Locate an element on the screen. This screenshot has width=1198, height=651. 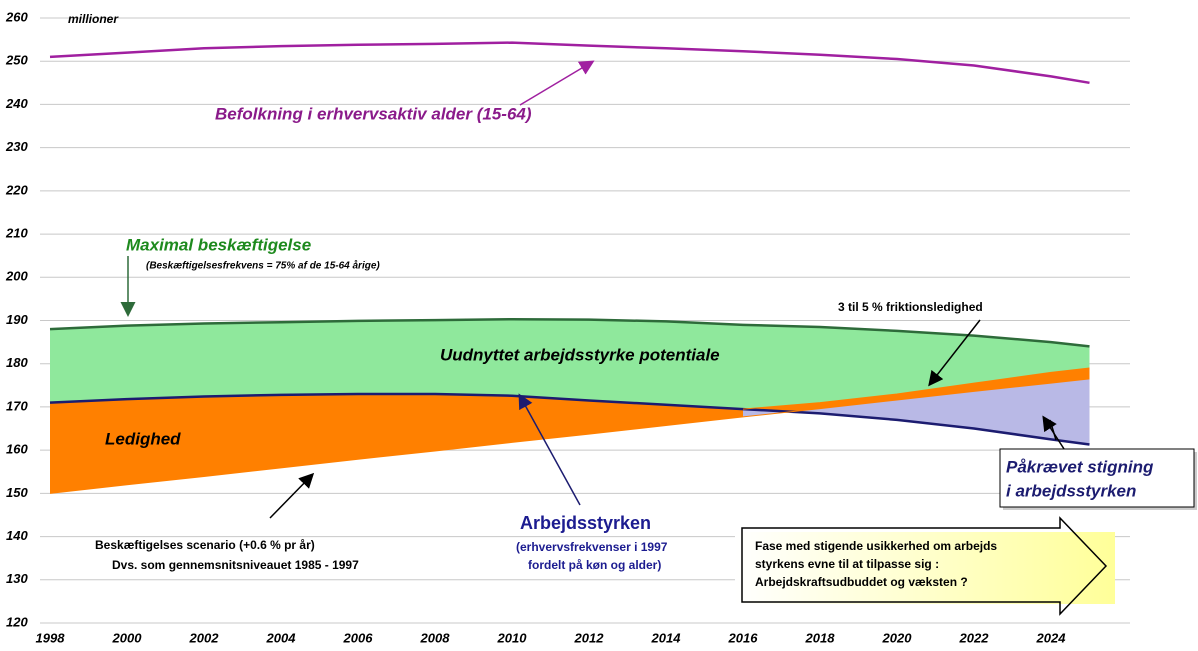
y-tick-label: 260 is located at coordinates (16, 16).